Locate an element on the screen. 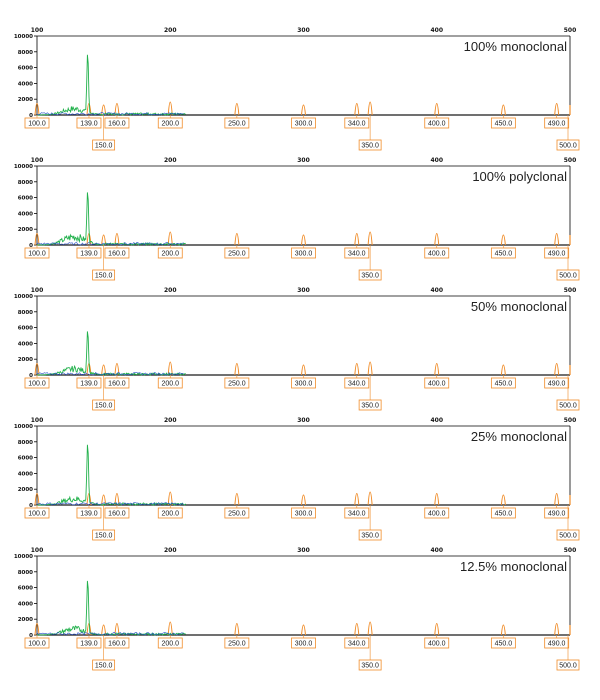  secondary-trace is located at coordinates (110, 634).